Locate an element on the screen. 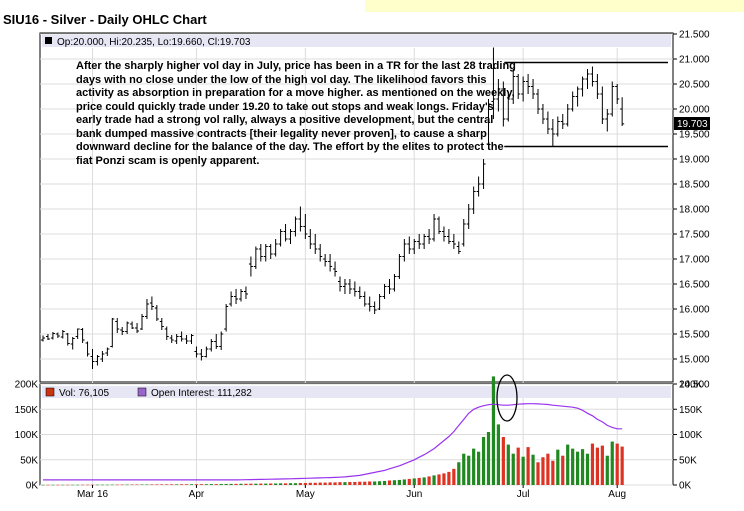 This screenshot has width=744, height=511. price-tick-label: 18.000 is located at coordinates (694, 210).